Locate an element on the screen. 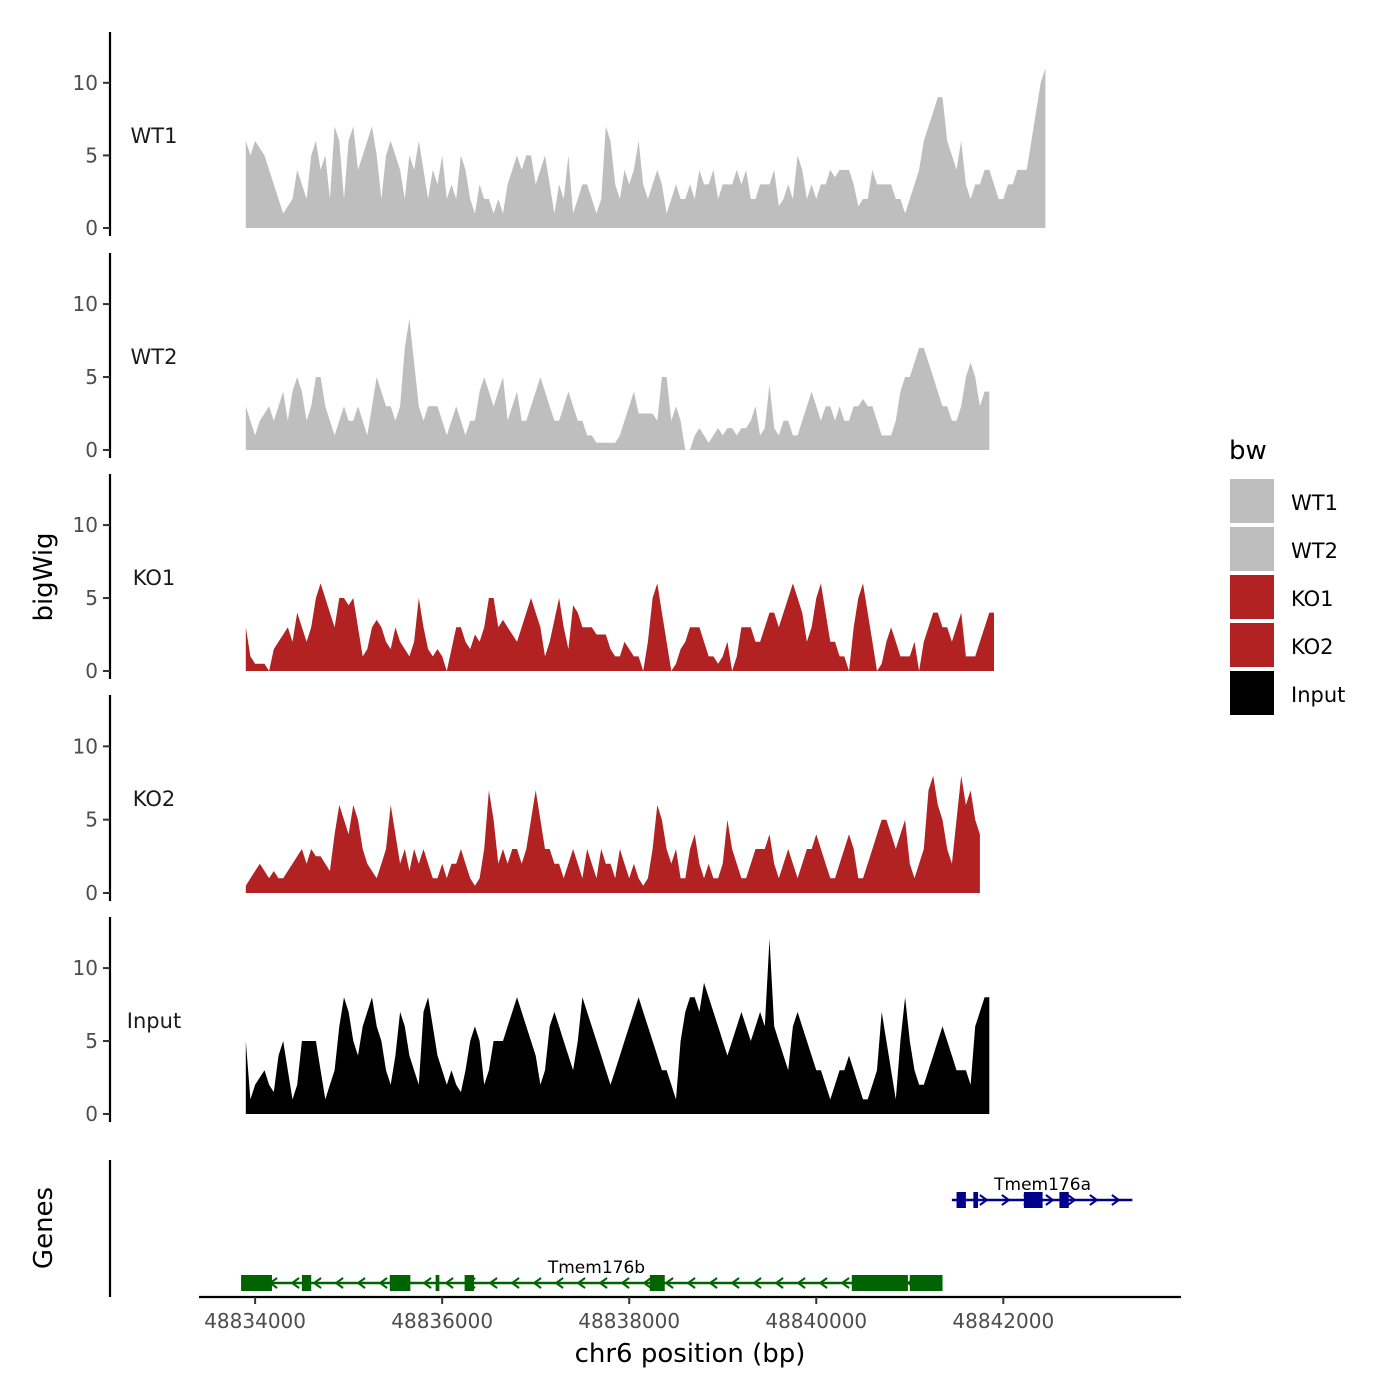 The height and width of the screenshot is (1400, 1400). x-tick-label: 48842000 is located at coordinates (1003, 1321).